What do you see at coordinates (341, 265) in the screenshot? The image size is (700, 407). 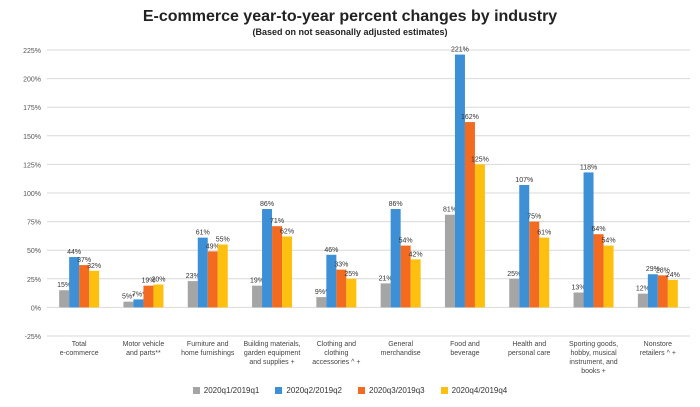 I see `data-label: 33%` at bounding box center [341, 265].